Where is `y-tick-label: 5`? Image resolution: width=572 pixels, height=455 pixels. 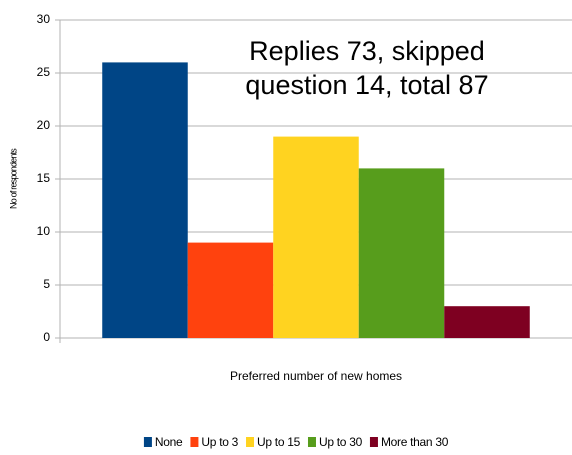 y-tick-label: 5 is located at coordinates (46, 284).